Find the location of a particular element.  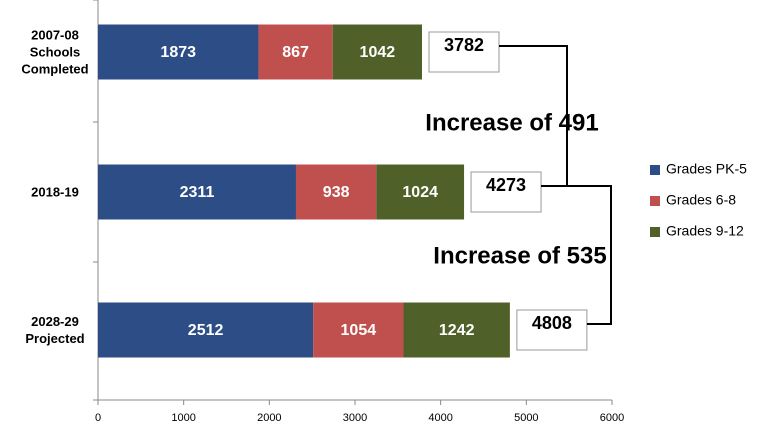

data-label: 867 is located at coordinates (295, 52).